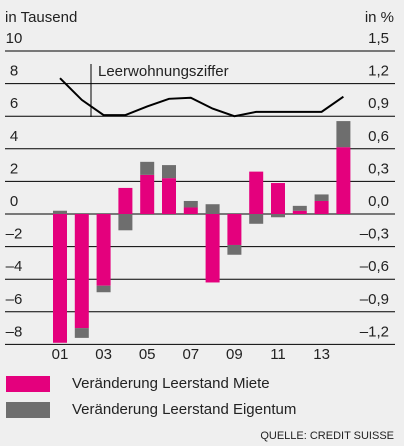 The height and width of the screenshot is (446, 404). Describe the element at coordinates (278, 354) in the screenshot. I see `x-tick-label: 11` at that location.